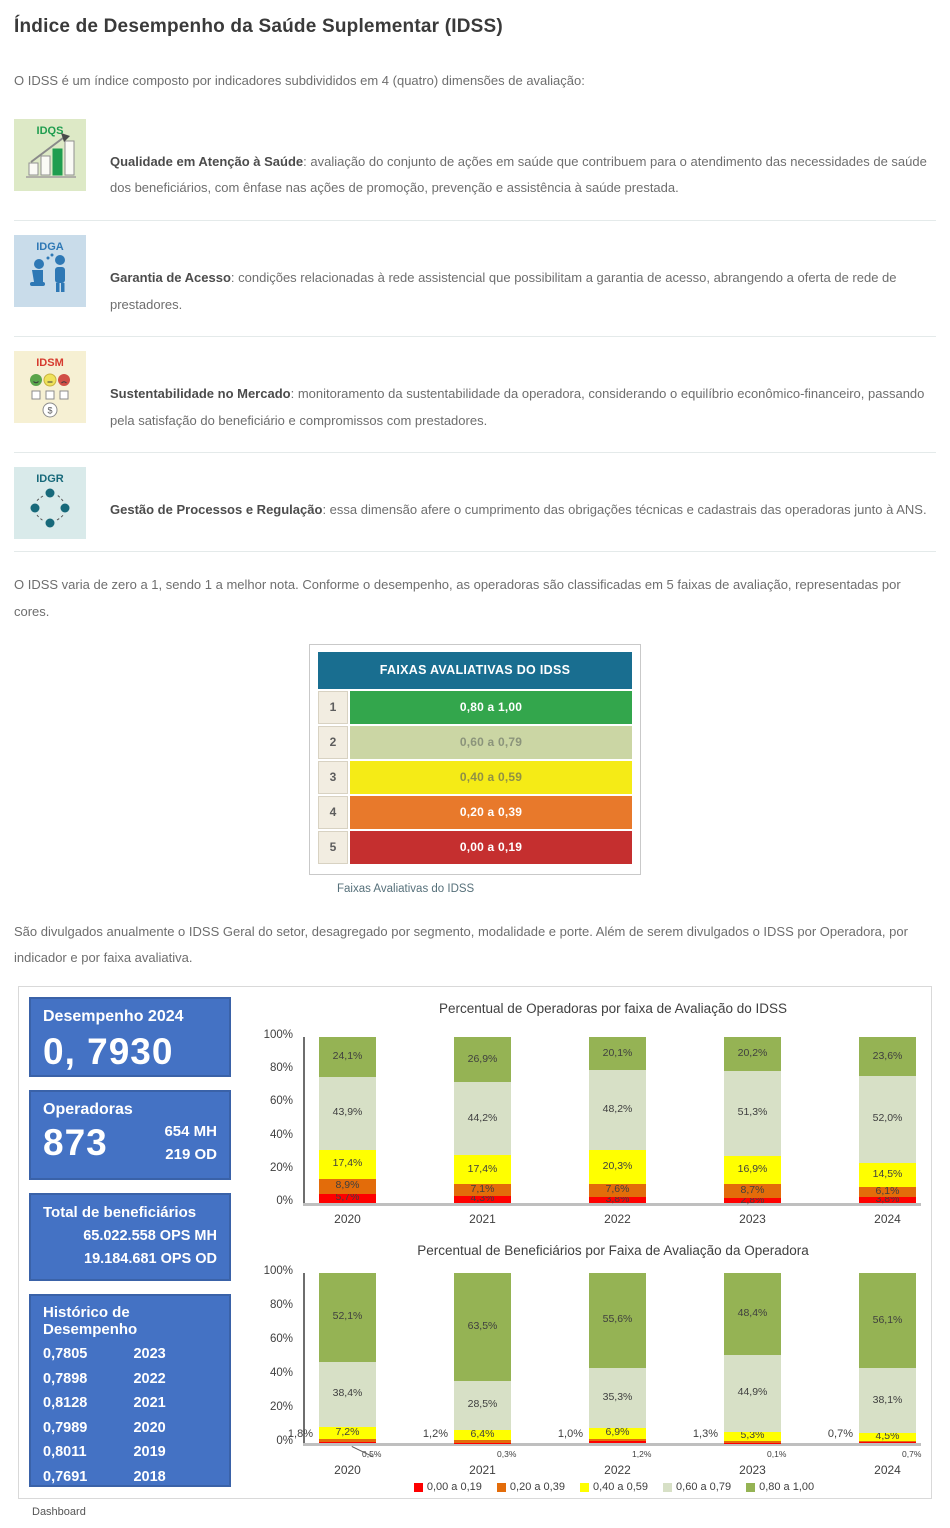  What do you see at coordinates (491, 707) in the screenshot?
I see `faixa-range: 0,80 a 1,00` at bounding box center [491, 707].